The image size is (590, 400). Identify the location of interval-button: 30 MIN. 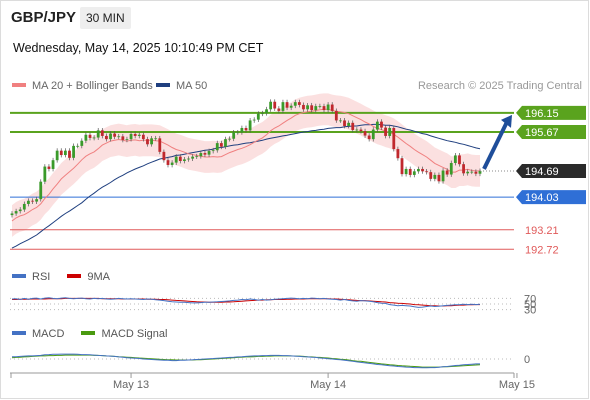
(105, 18).